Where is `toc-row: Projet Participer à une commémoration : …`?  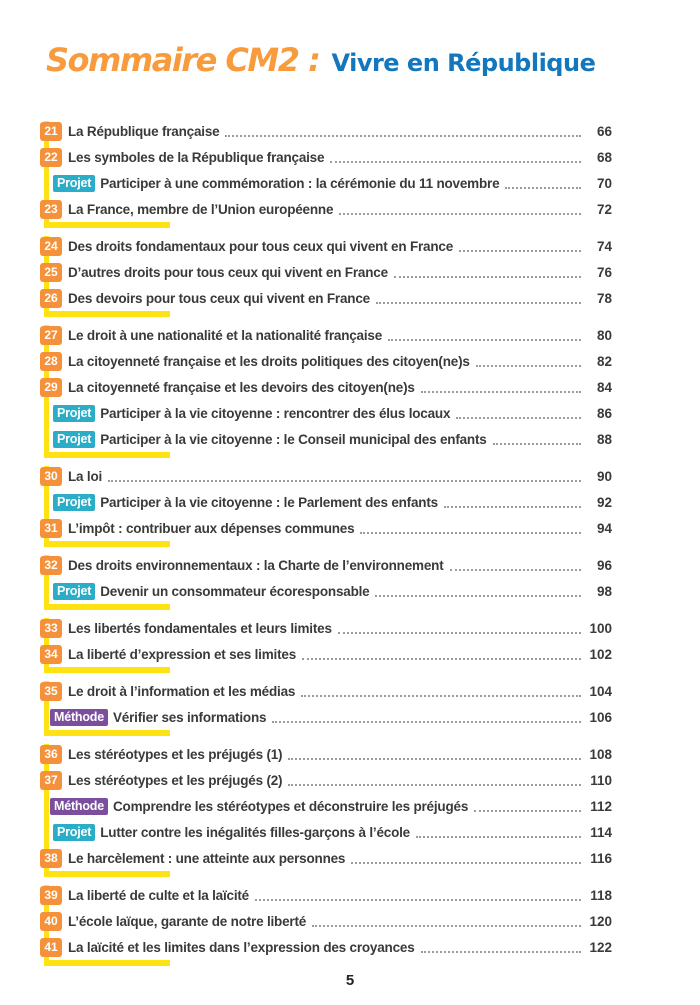
toc-row: Projet Participer à une commémoration : … is located at coordinates (326, 183).